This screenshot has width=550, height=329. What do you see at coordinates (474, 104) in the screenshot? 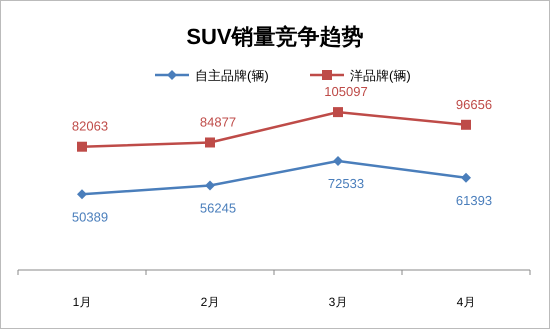
I see `data-label: 96656` at bounding box center [474, 104].